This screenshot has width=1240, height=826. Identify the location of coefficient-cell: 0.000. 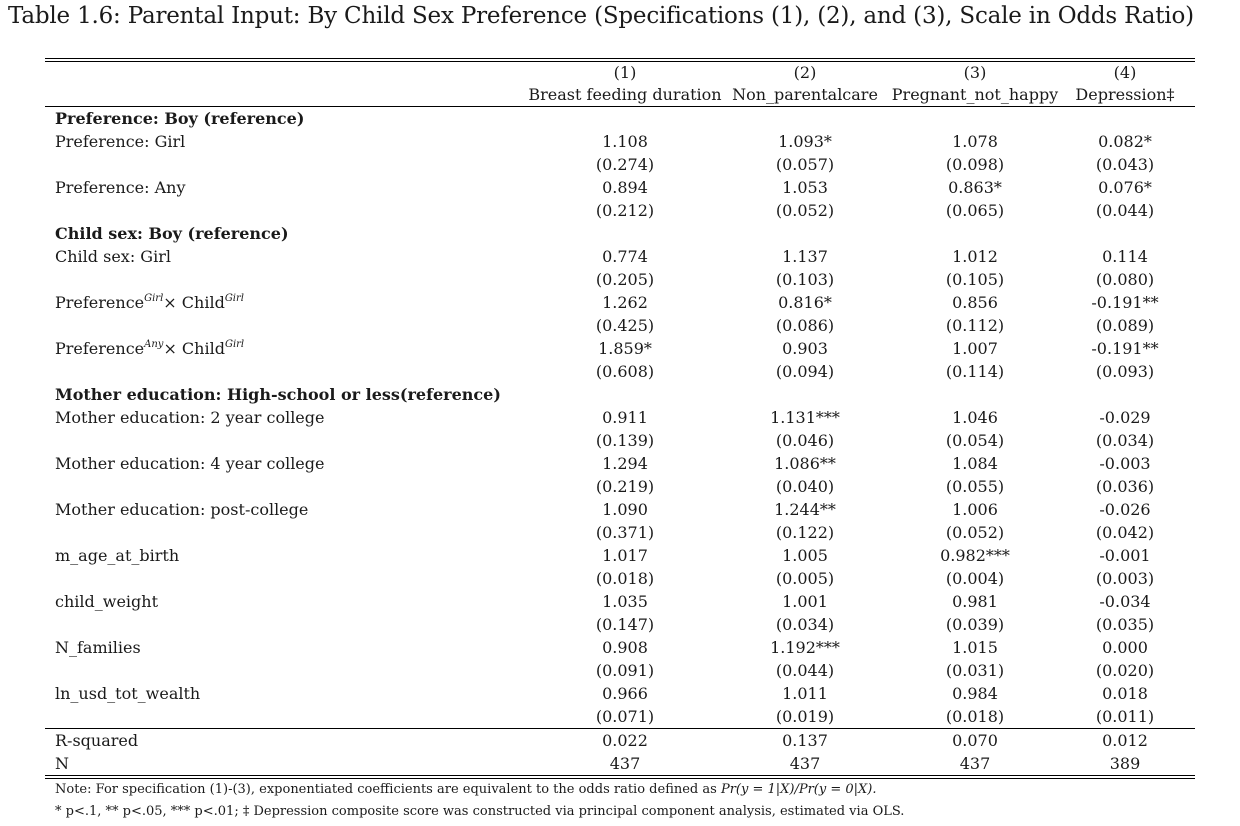
(1125, 647).